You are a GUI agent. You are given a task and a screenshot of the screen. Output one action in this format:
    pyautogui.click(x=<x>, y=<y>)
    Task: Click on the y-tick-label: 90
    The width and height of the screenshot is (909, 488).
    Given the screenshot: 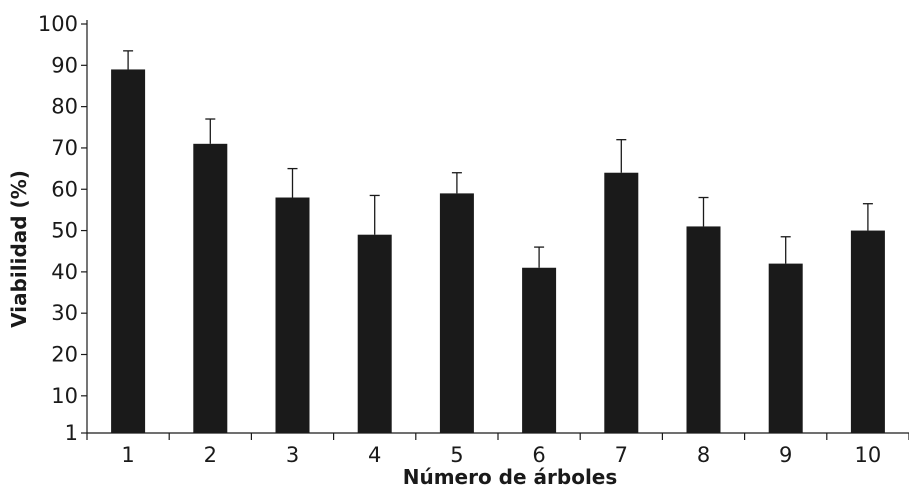 What is the action you would take?
    pyautogui.click(x=64, y=65)
    